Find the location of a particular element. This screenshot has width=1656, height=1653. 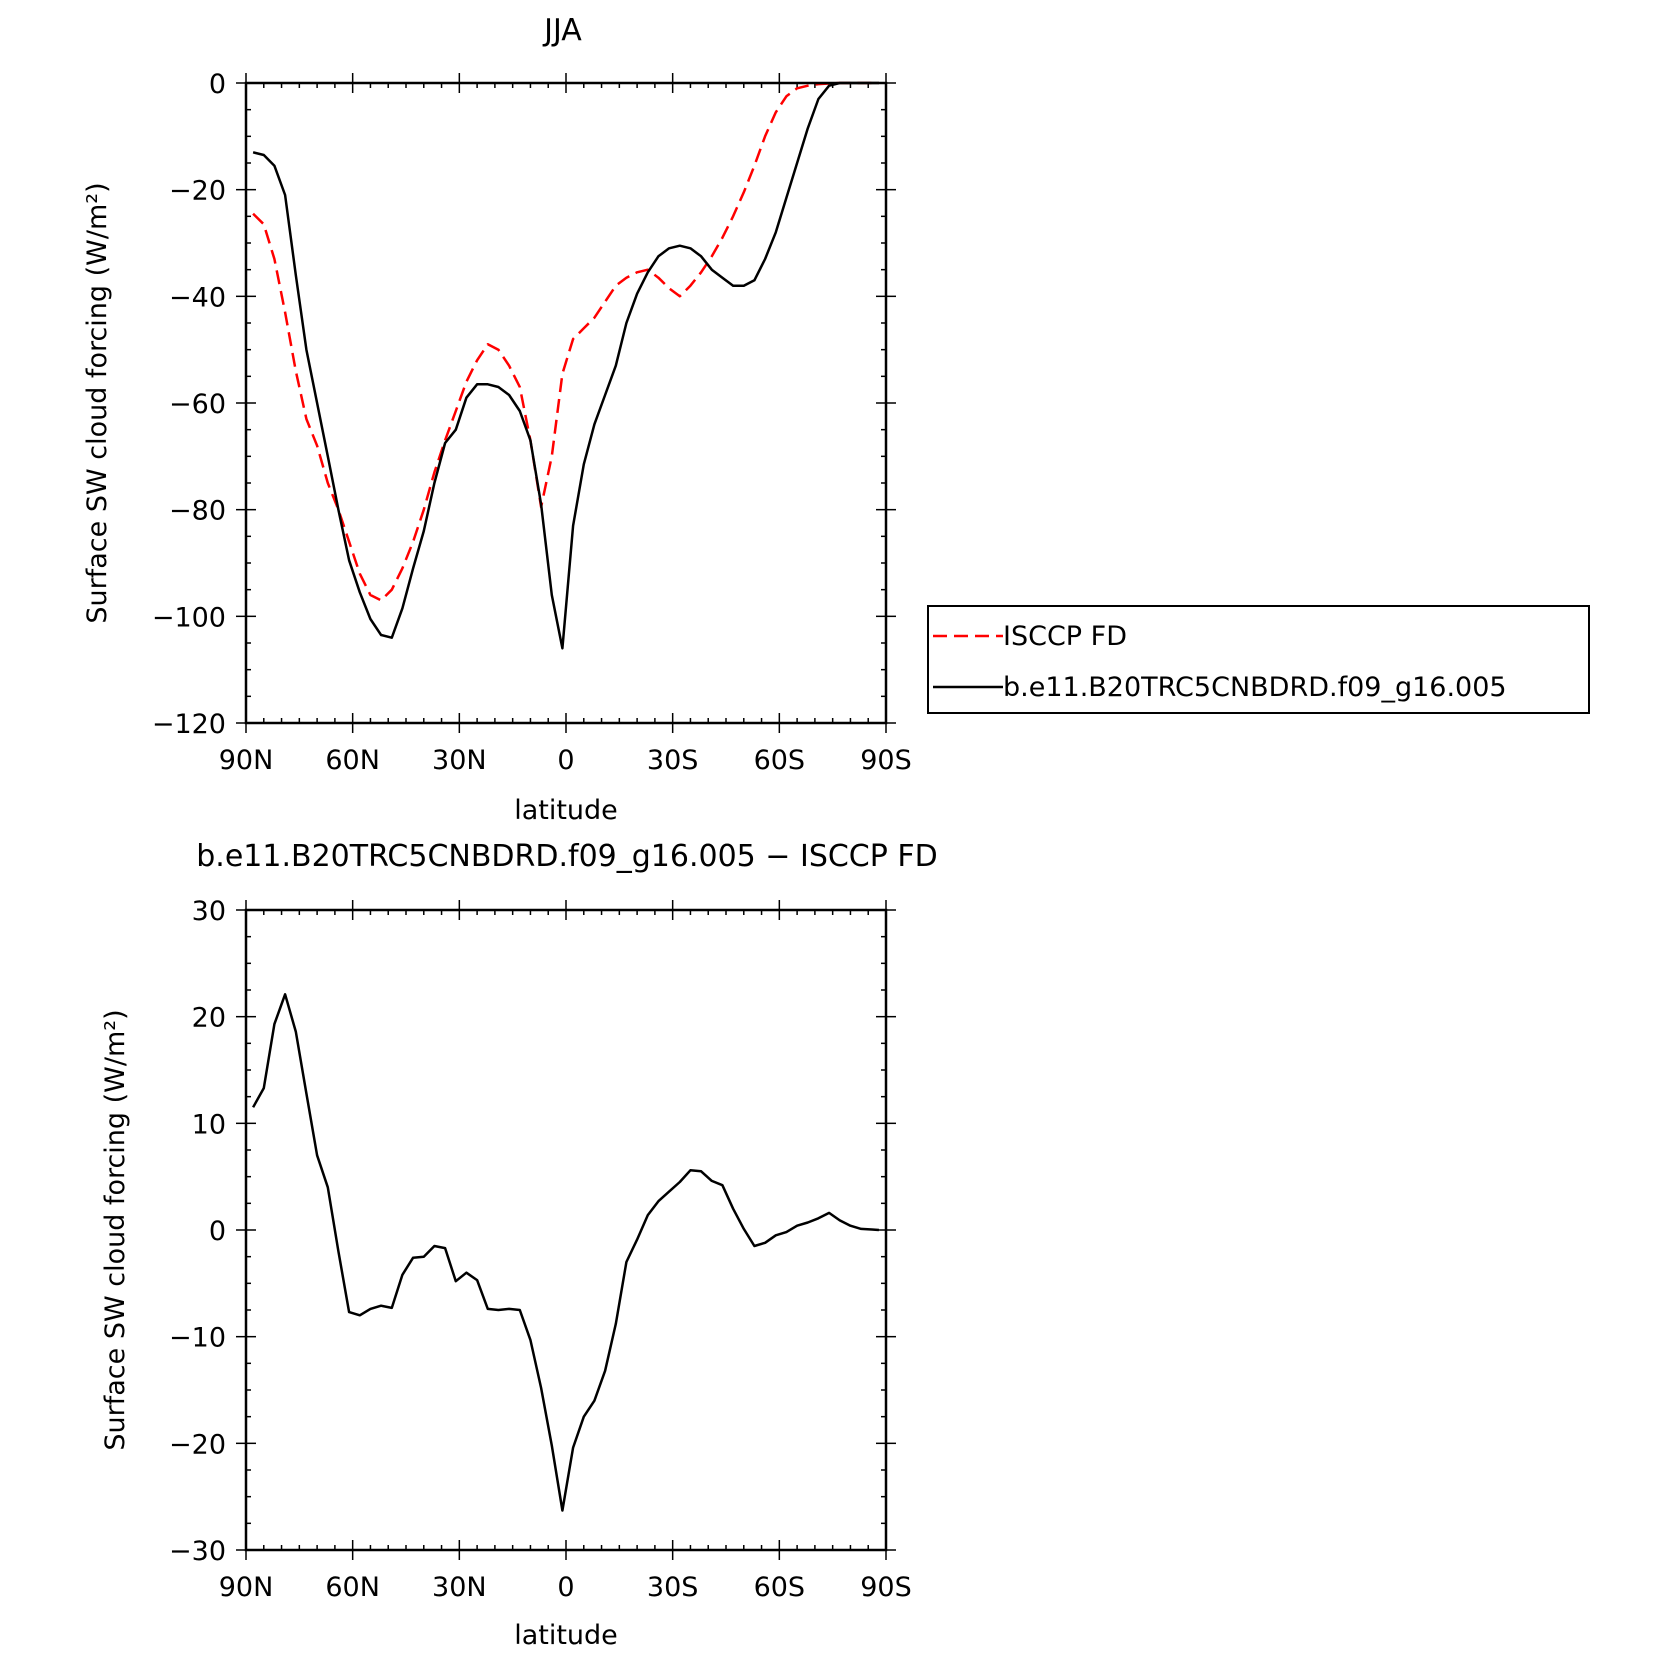

y-tick-label: 10 is located at coordinates (209, 1124).